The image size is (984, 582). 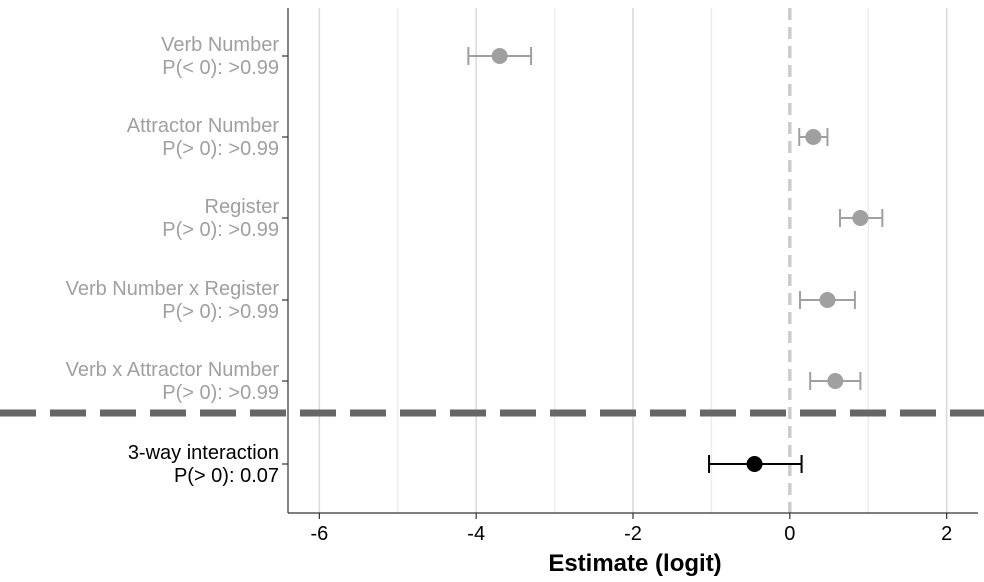 What do you see at coordinates (173, 289) in the screenshot?
I see `row-label: Verb Number x Register` at bounding box center [173, 289].